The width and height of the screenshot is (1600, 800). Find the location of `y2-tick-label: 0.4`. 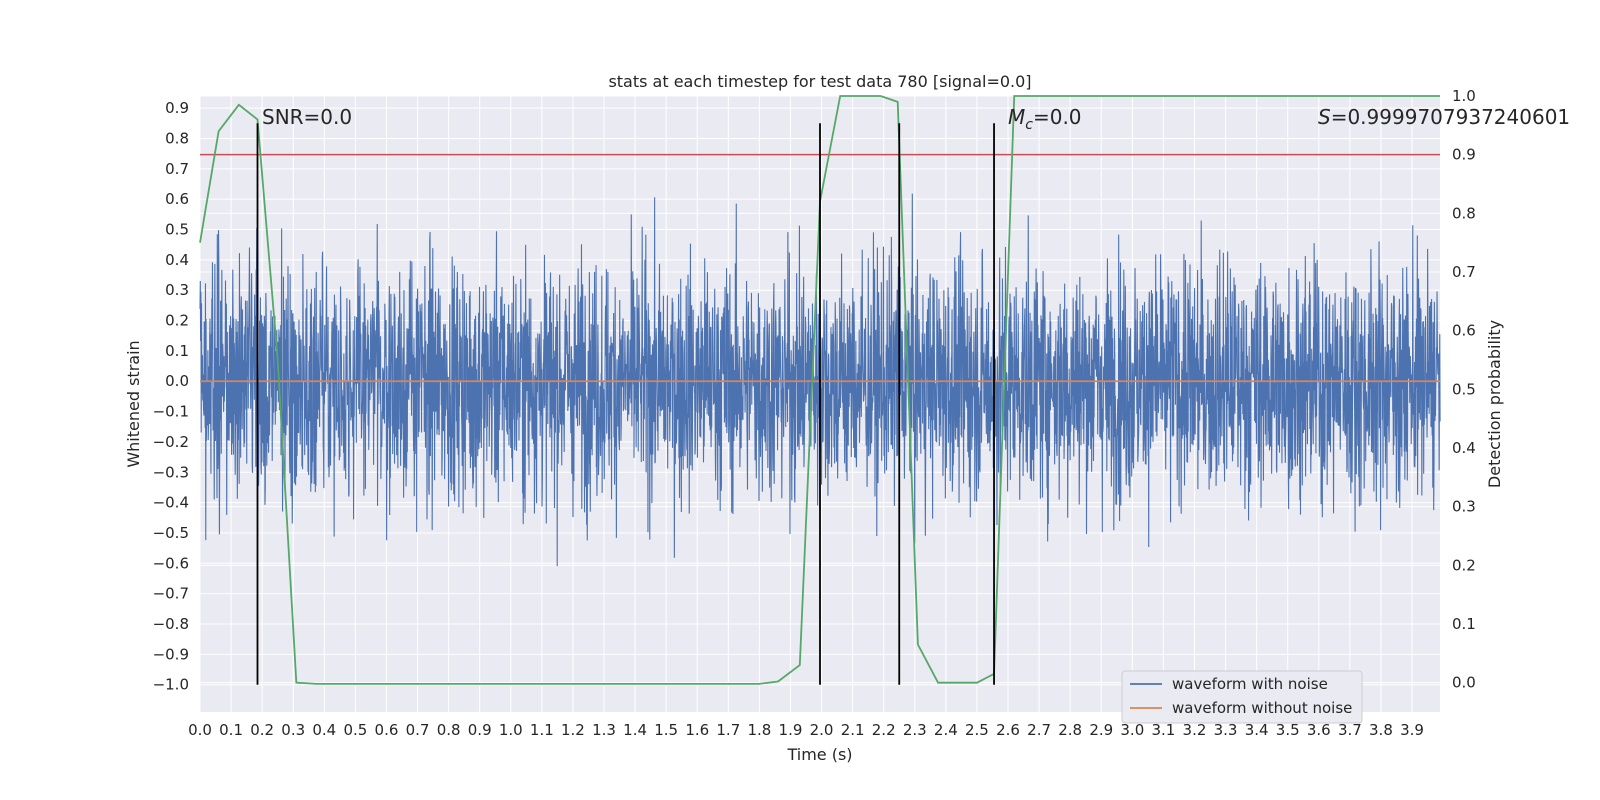

y2-tick-label: 0.4 is located at coordinates (1464, 448).